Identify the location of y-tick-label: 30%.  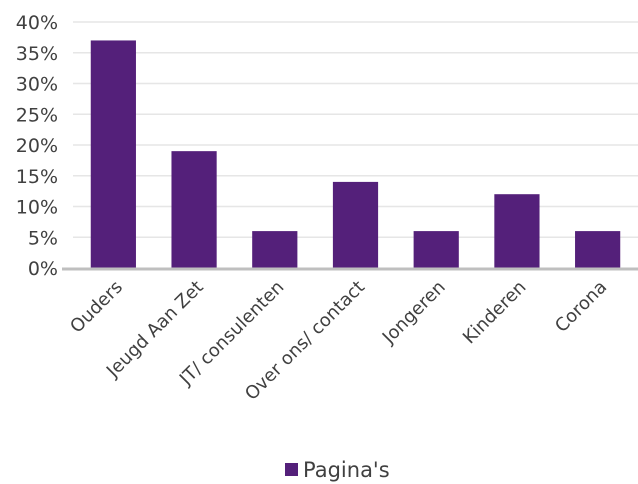
(37, 85).